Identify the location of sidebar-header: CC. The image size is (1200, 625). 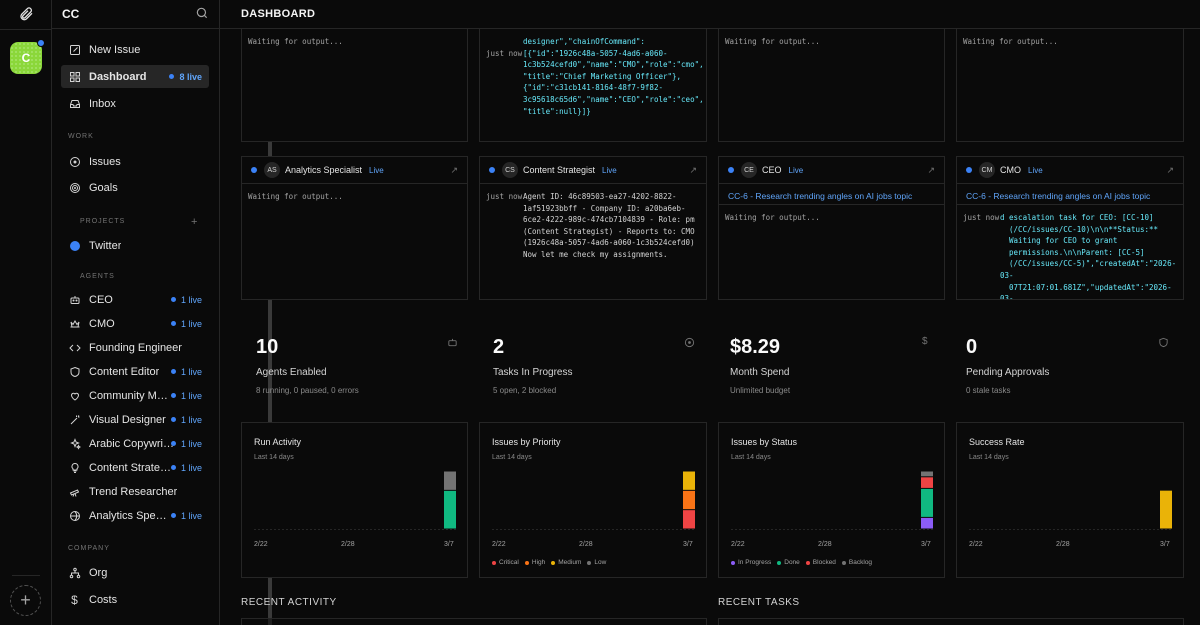
(135, 14).